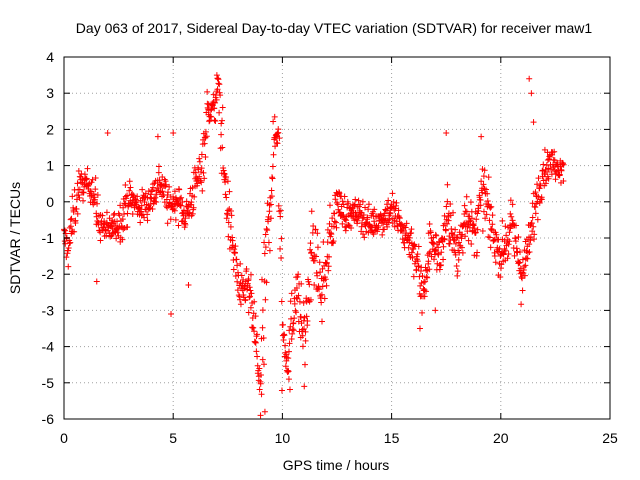  What do you see at coordinates (283, 438) in the screenshot?
I see `x-tick-label: 10` at bounding box center [283, 438].